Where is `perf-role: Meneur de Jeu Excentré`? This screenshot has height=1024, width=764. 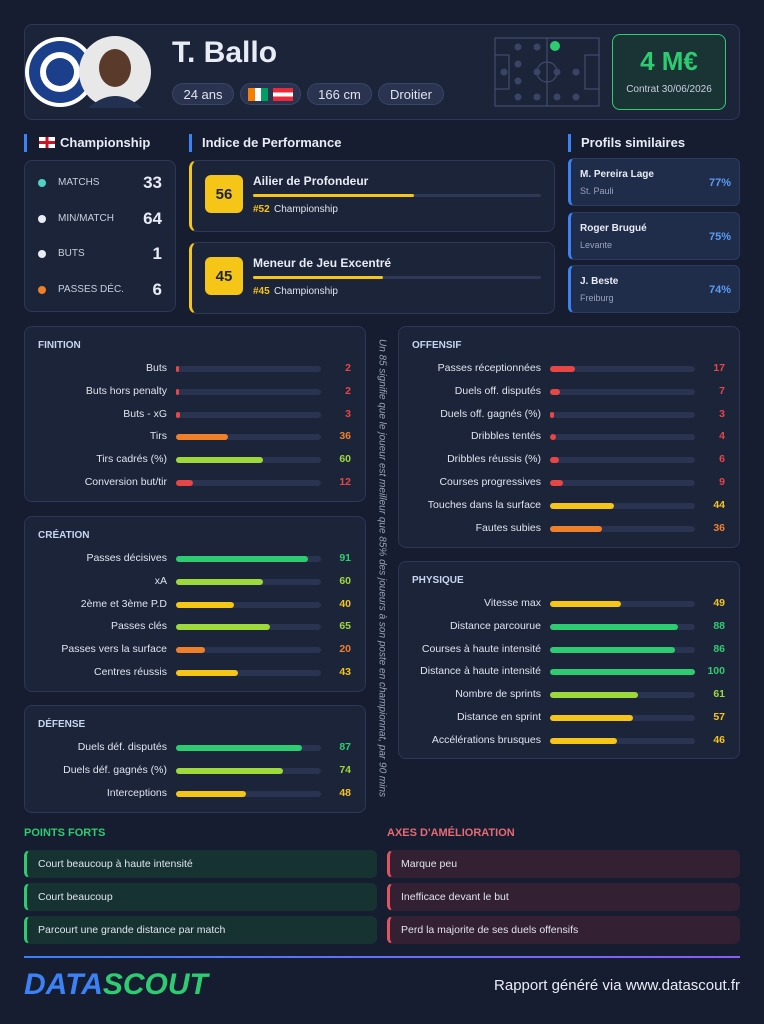
perf-role: Meneur de Jeu Excentré is located at coordinates (322, 263).